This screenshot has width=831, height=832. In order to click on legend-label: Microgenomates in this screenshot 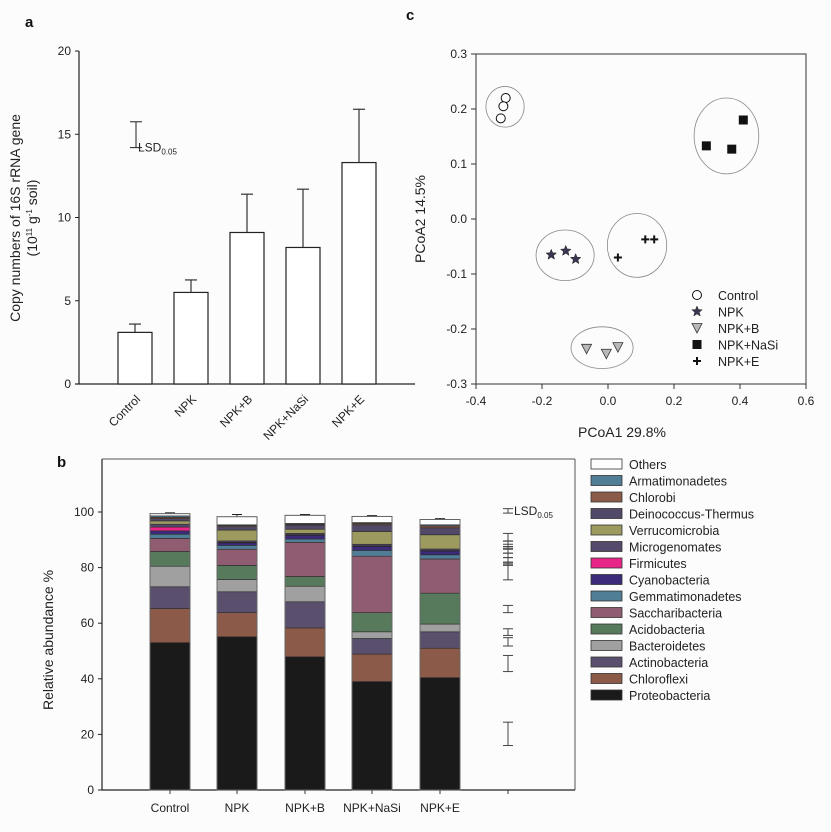, I will do `click(675, 548)`.